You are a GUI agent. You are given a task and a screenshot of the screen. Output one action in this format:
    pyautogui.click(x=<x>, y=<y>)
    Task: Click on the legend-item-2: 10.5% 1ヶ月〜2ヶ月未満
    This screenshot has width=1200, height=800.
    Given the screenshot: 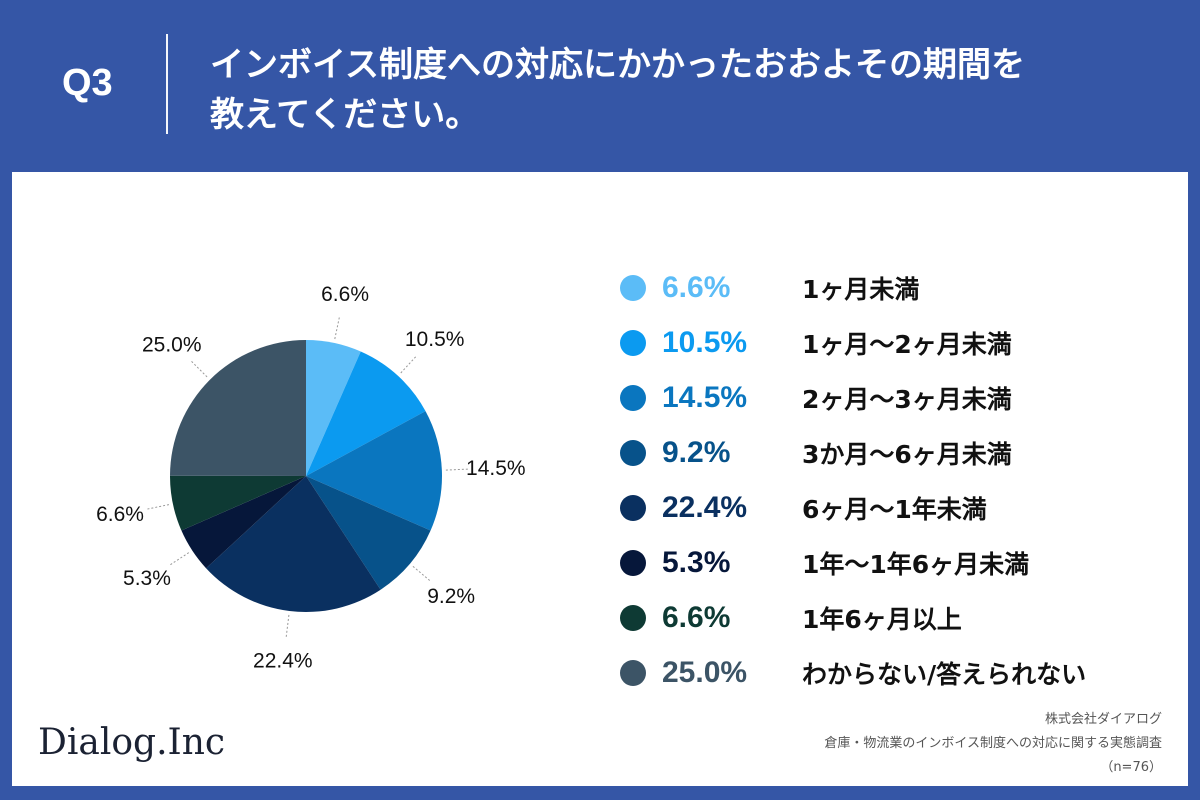 What is the action you would take?
    pyautogui.click(x=900, y=342)
    